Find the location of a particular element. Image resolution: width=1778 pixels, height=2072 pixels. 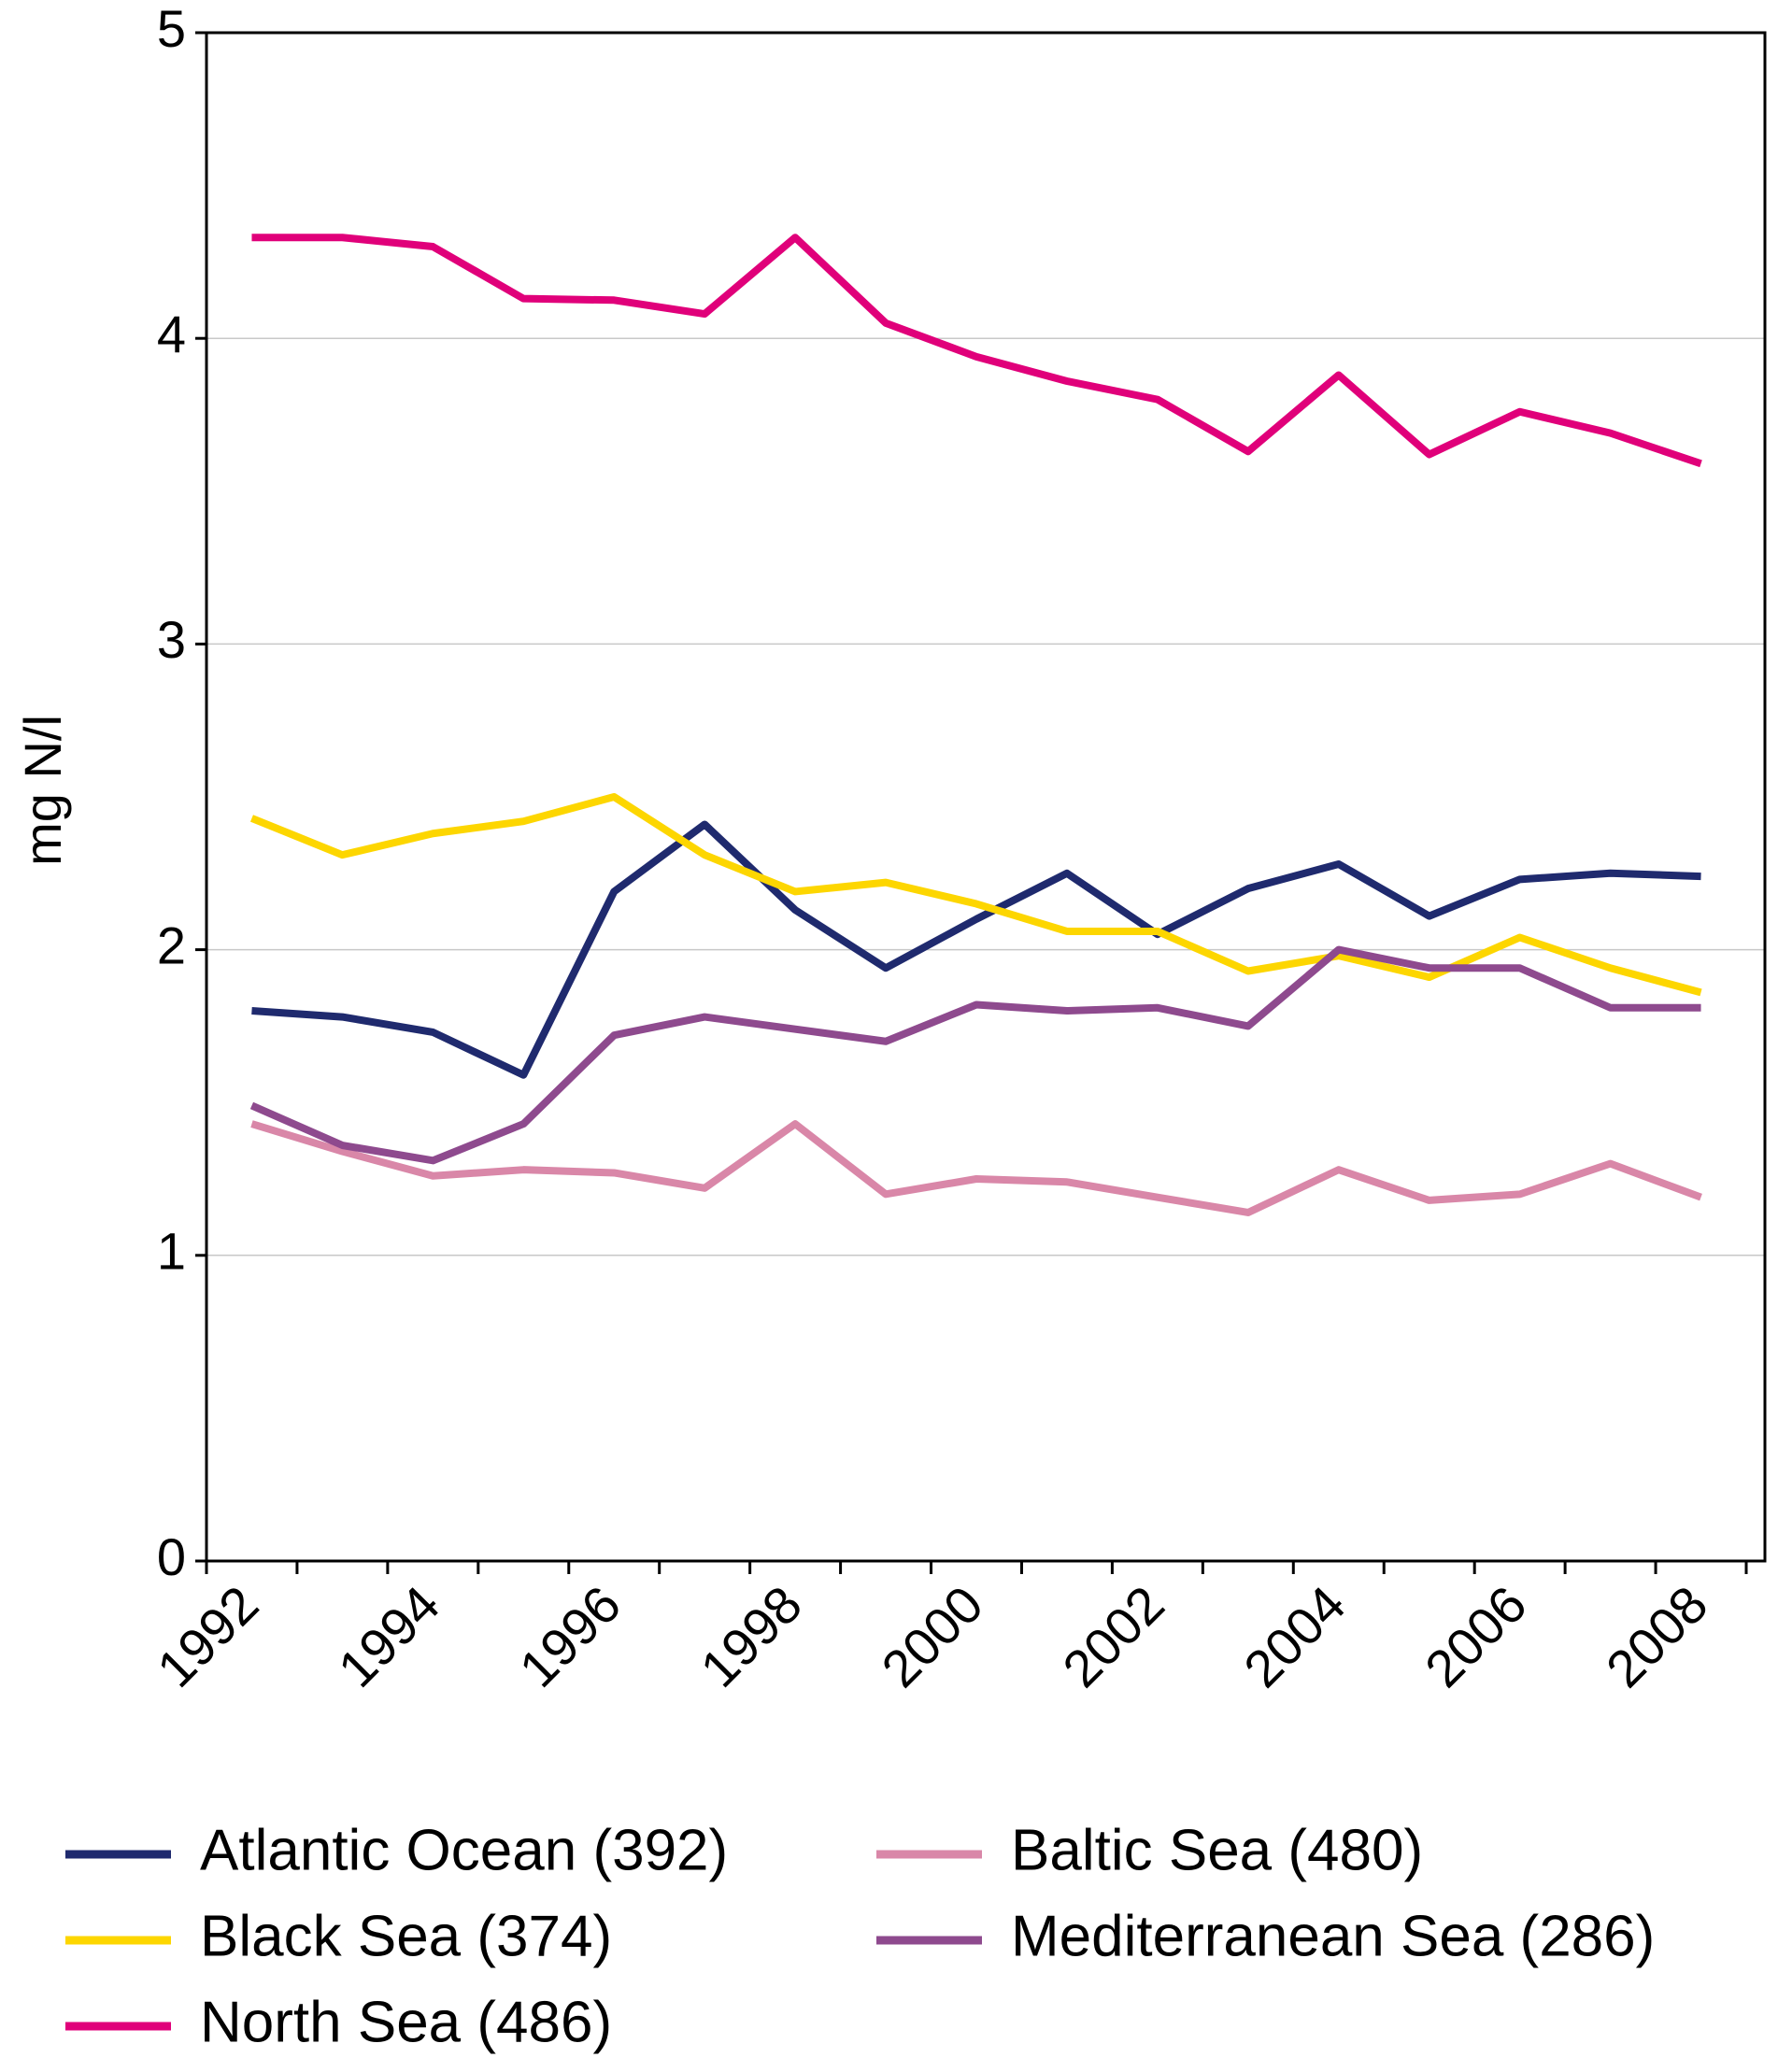

y-tick-label: 4 is located at coordinates (171, 334).